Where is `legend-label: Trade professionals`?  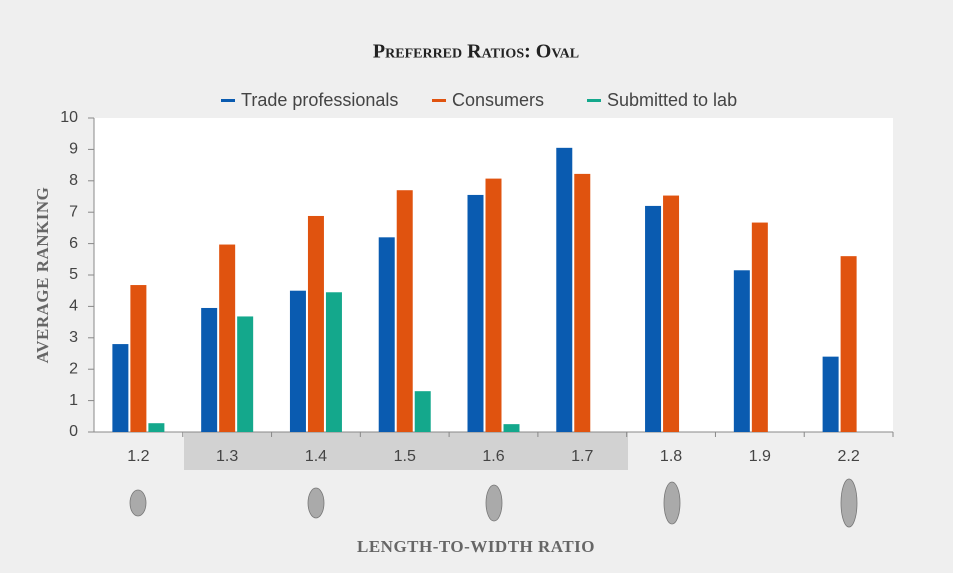 legend-label: Trade professionals is located at coordinates (319, 100).